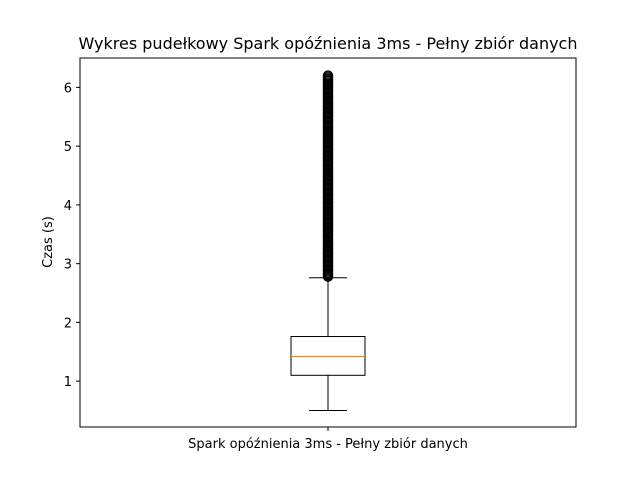  What do you see at coordinates (68, 88) in the screenshot?
I see `y-tick-label: 6` at bounding box center [68, 88].